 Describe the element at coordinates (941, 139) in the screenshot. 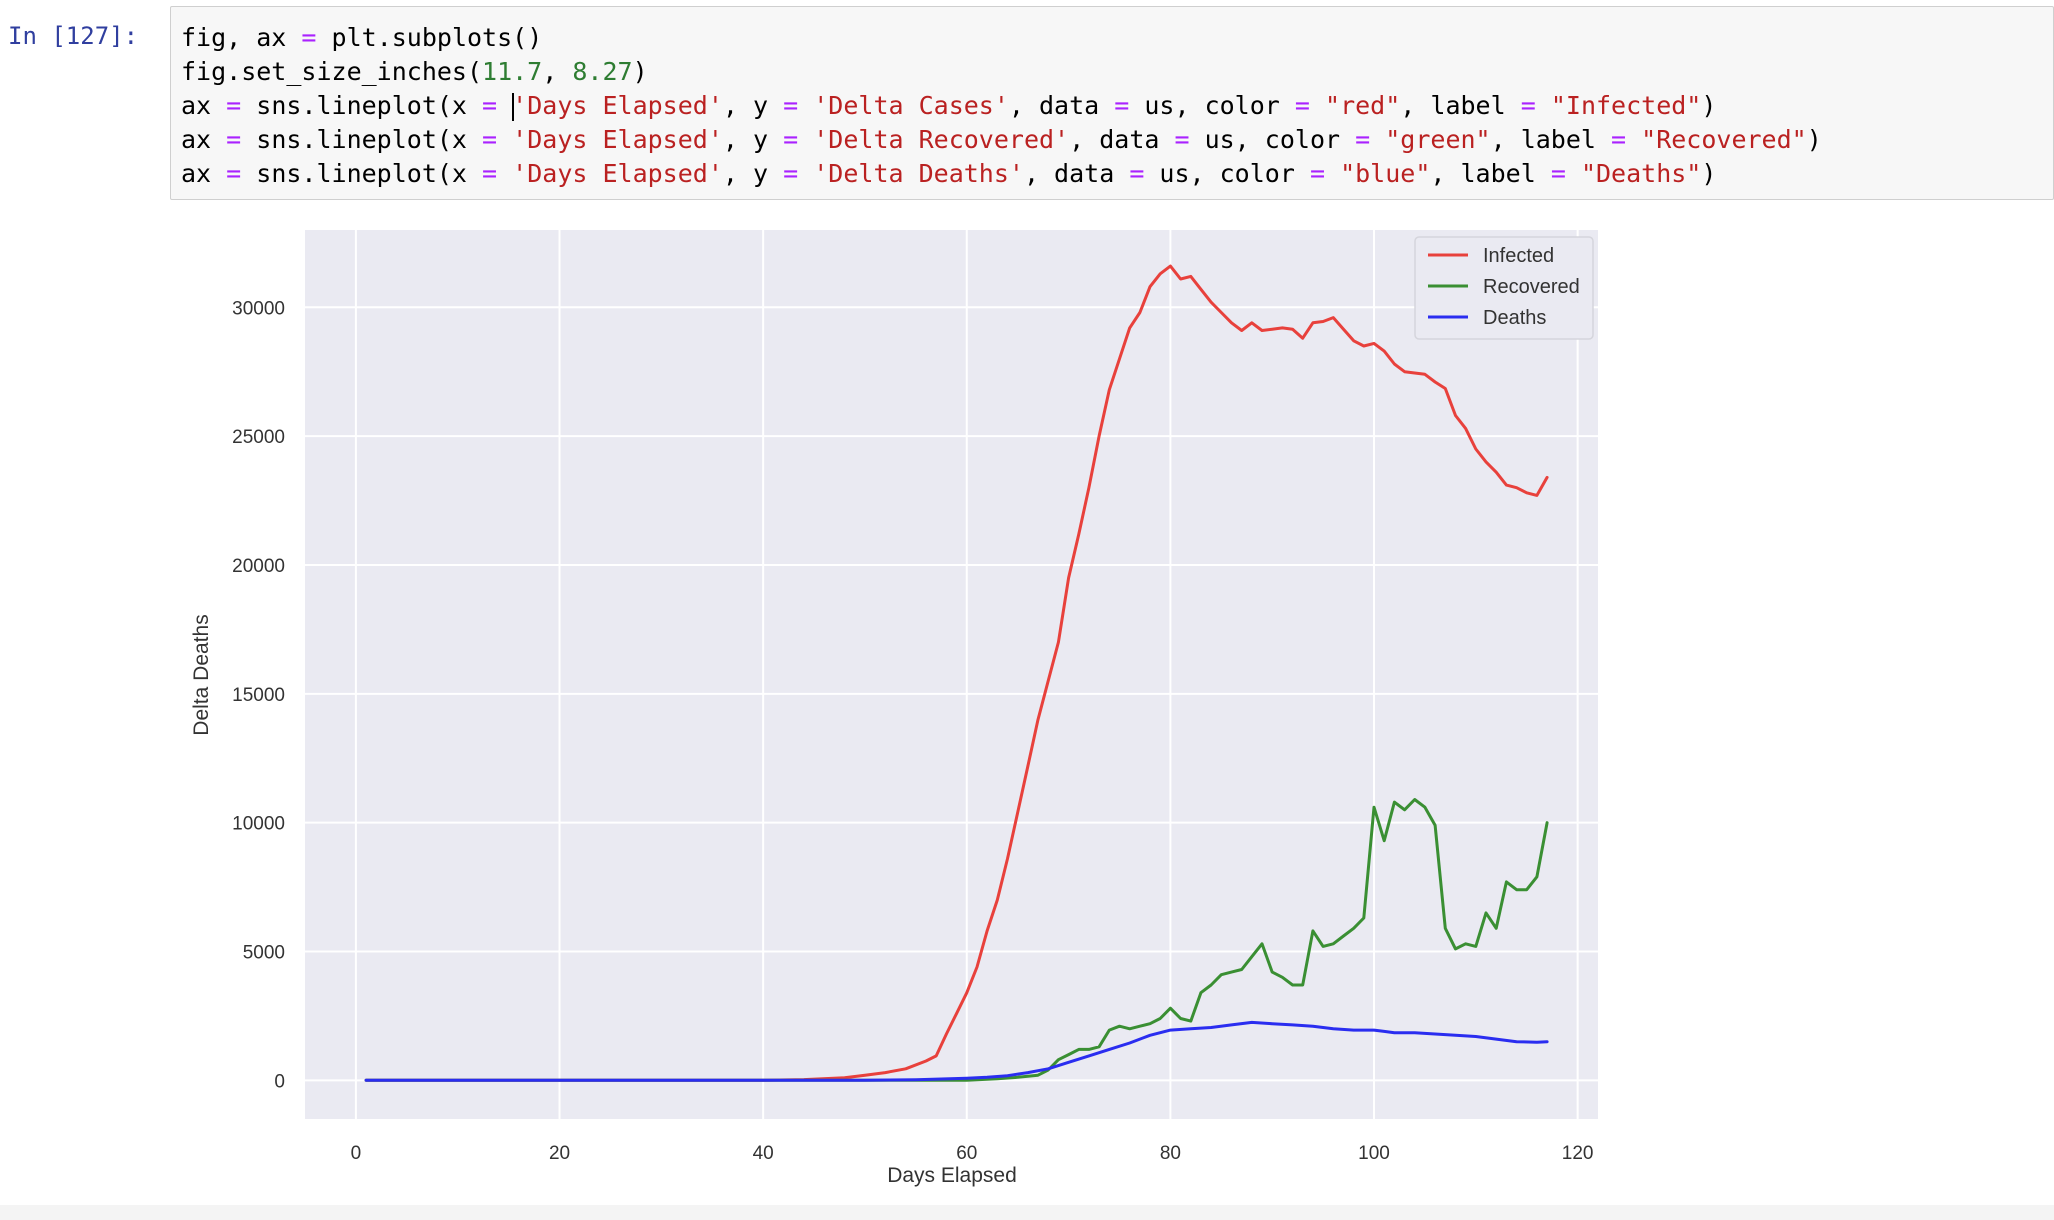

I see `code-token: 'Delta Recovered'` at that location.